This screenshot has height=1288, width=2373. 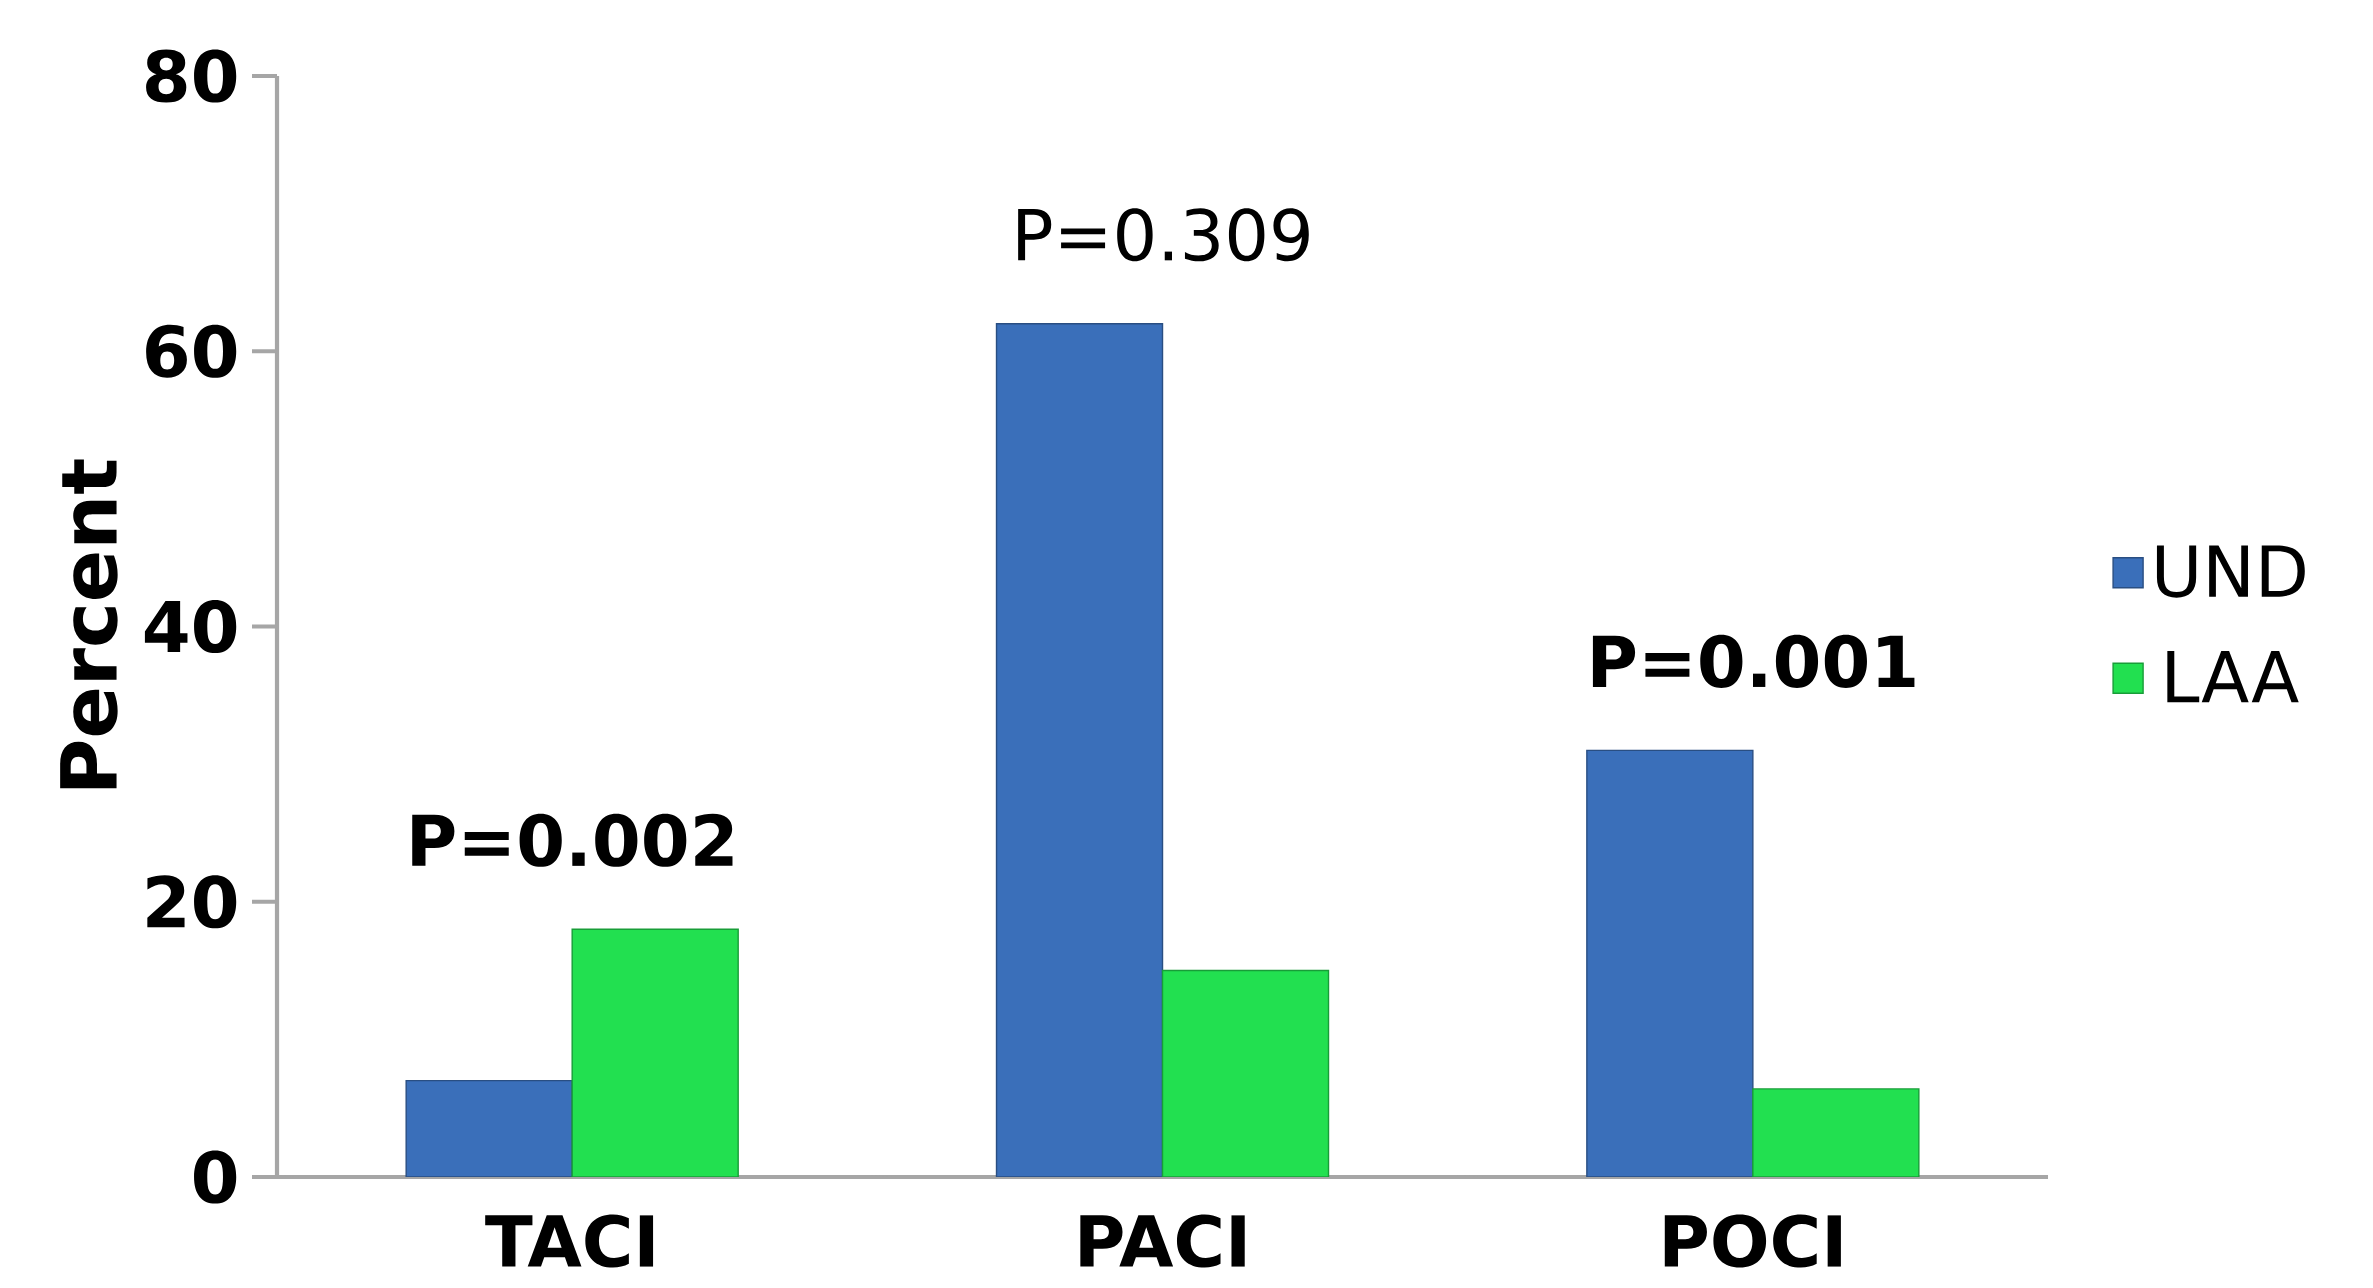 I want to click on x-tick-label: PACI, so click(x=1162, y=1241).